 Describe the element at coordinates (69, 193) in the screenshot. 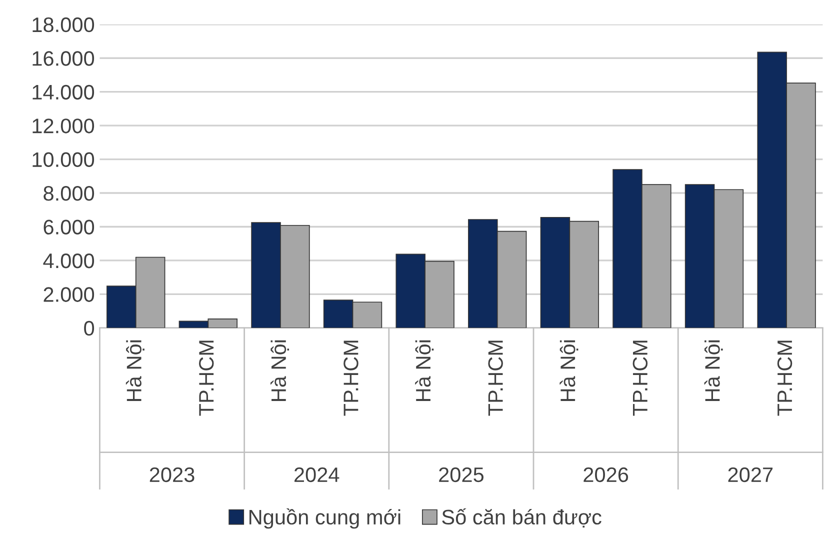

I see `y-tick-label: 8.000` at that location.